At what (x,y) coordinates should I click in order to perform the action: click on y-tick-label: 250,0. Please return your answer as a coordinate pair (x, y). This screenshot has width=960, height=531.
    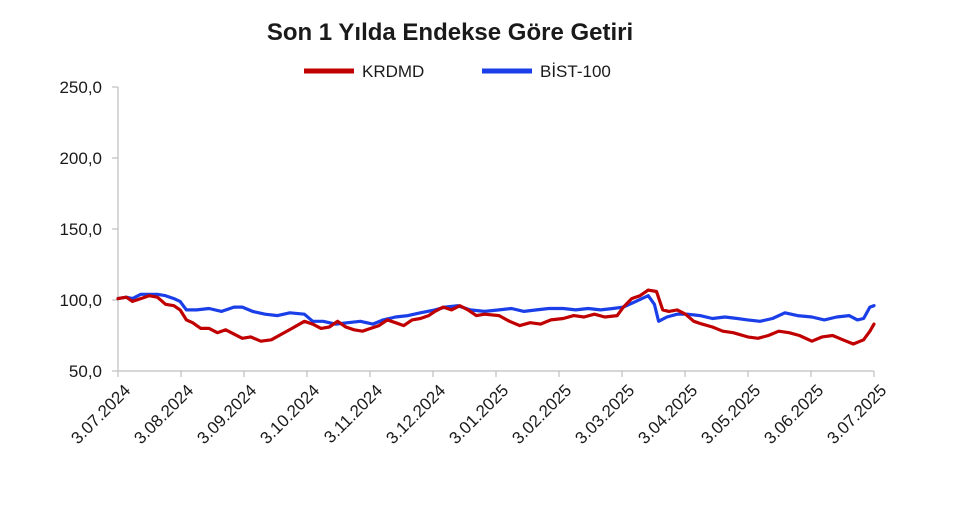
    Looking at the image, I should click on (80, 87).